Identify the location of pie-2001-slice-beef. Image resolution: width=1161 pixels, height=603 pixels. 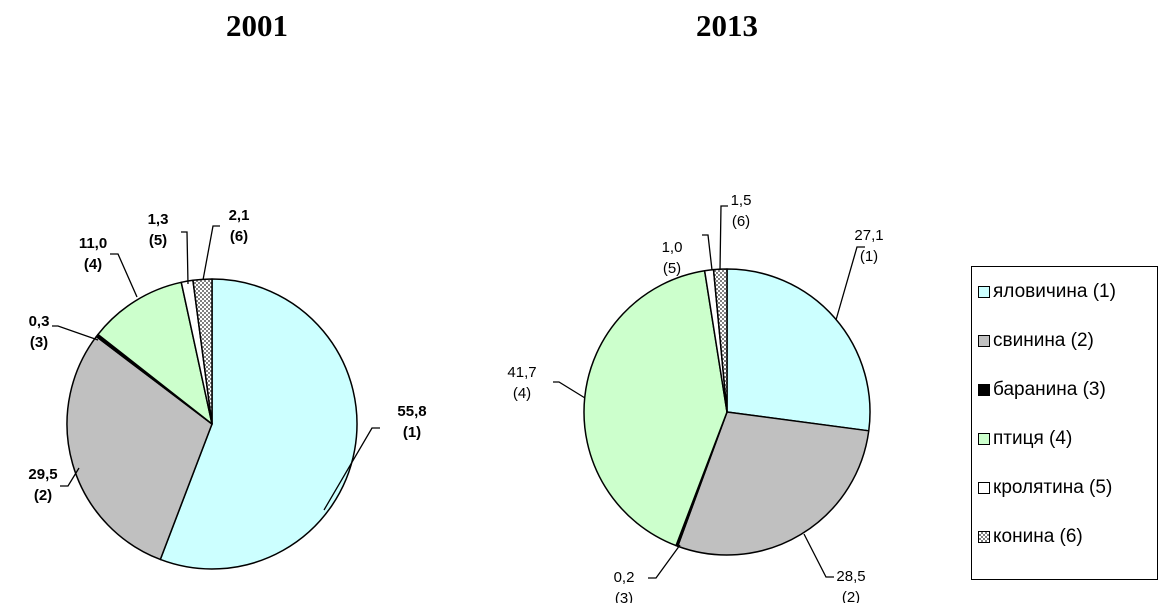
(258, 424).